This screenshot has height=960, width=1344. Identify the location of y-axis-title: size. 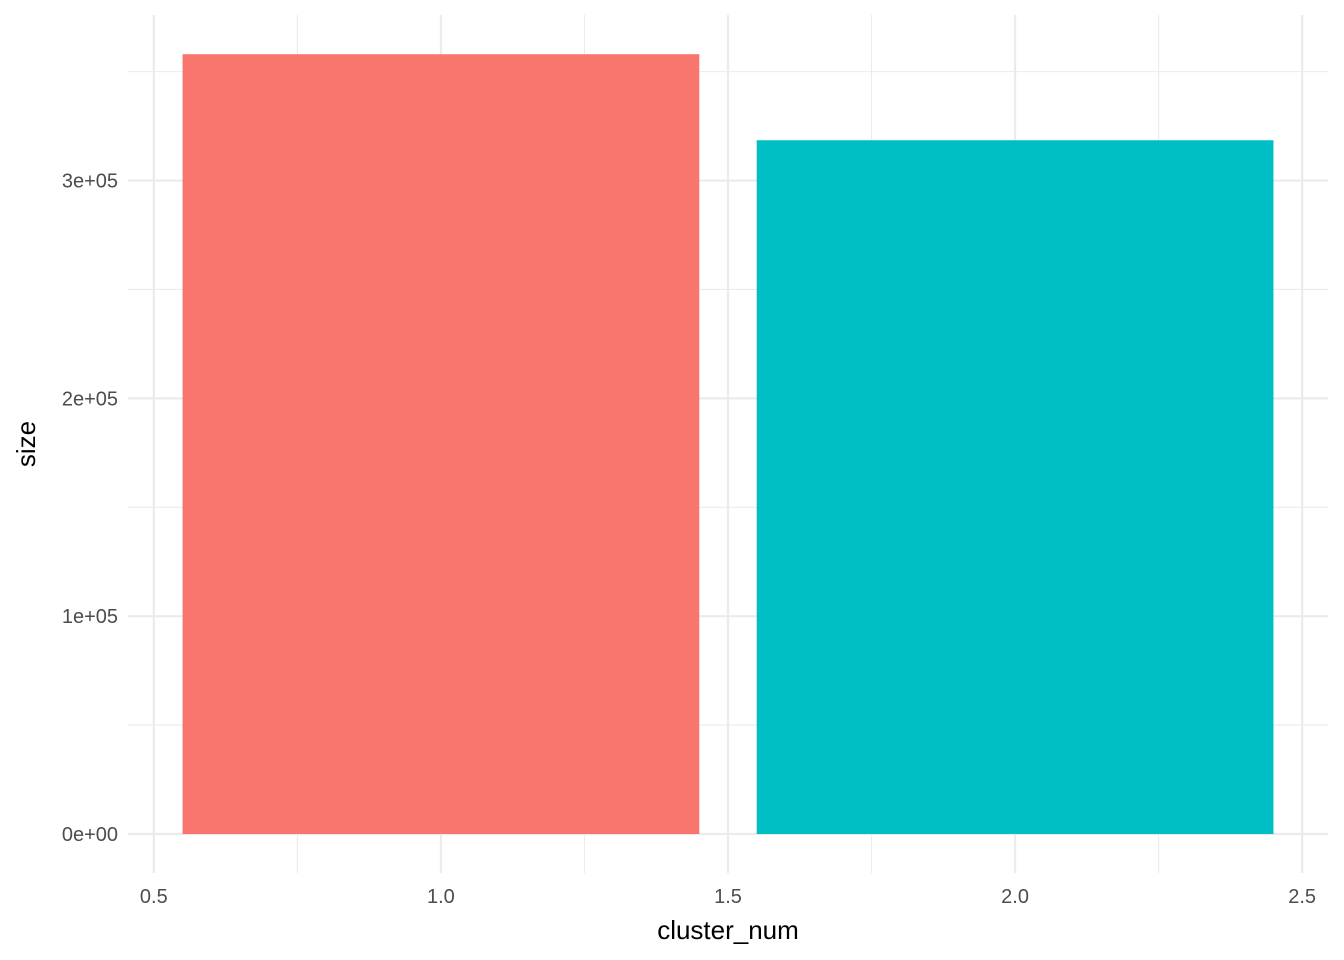
(26, 444).